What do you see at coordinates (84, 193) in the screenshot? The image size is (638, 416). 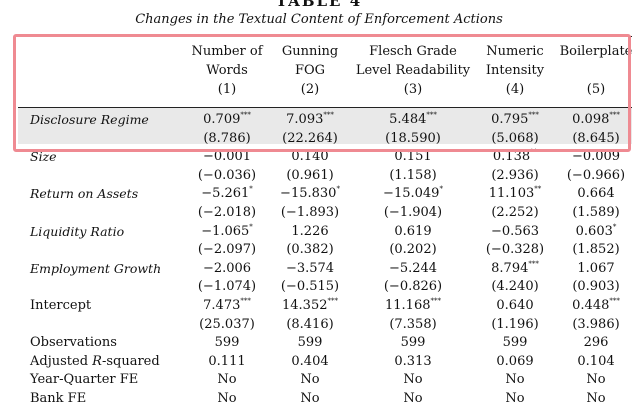 I see `row-label: Return on Assets` at bounding box center [84, 193].